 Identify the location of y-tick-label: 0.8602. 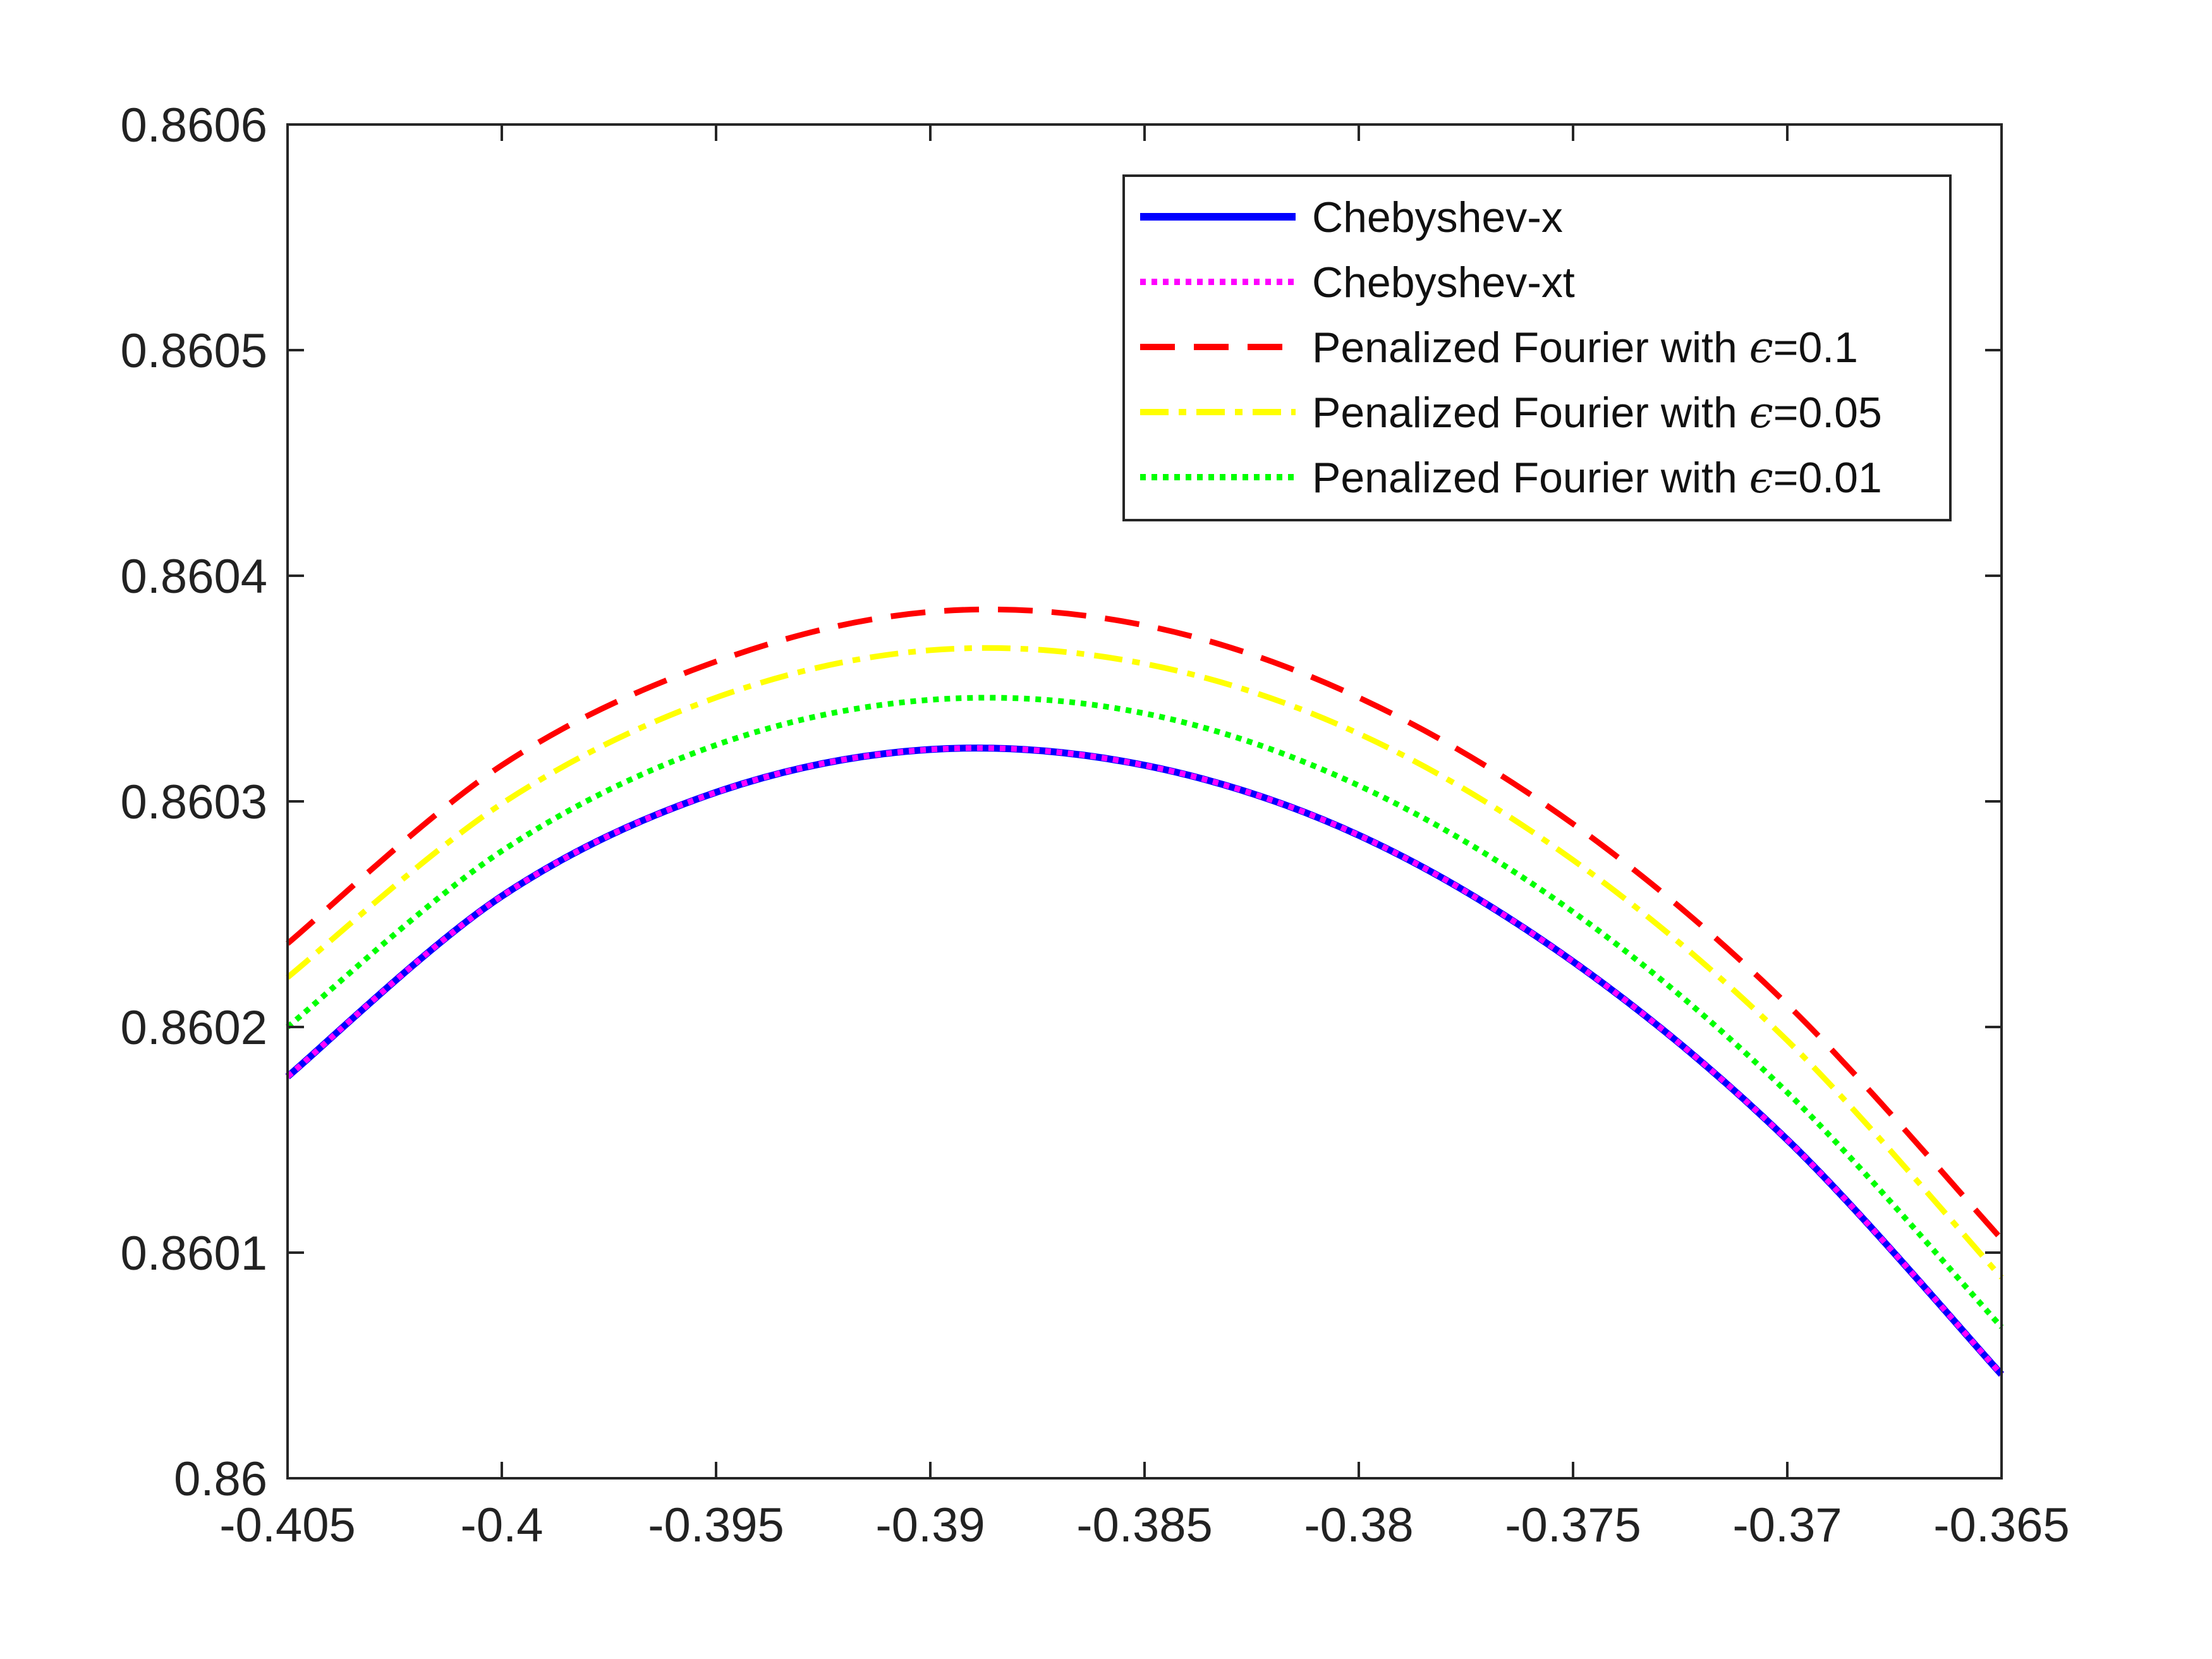
(194, 1028).